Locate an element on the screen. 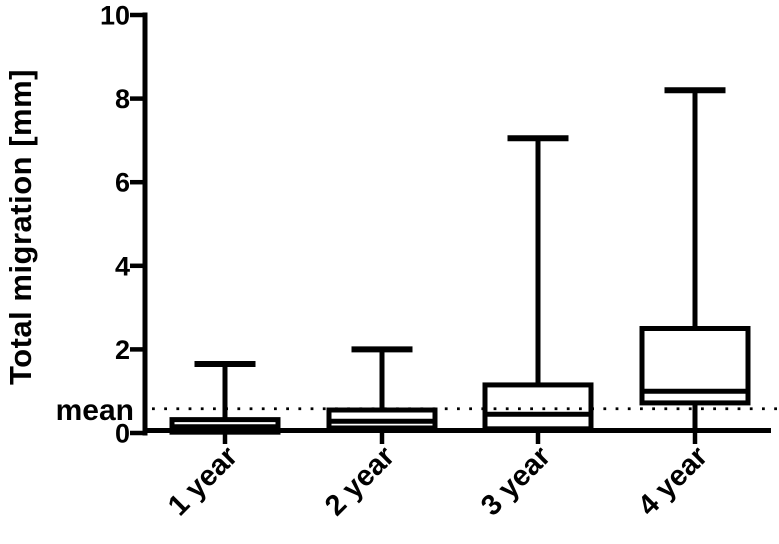 The width and height of the screenshot is (779, 544). x-category-label-3-year: 3 year is located at coordinates (516, 481).